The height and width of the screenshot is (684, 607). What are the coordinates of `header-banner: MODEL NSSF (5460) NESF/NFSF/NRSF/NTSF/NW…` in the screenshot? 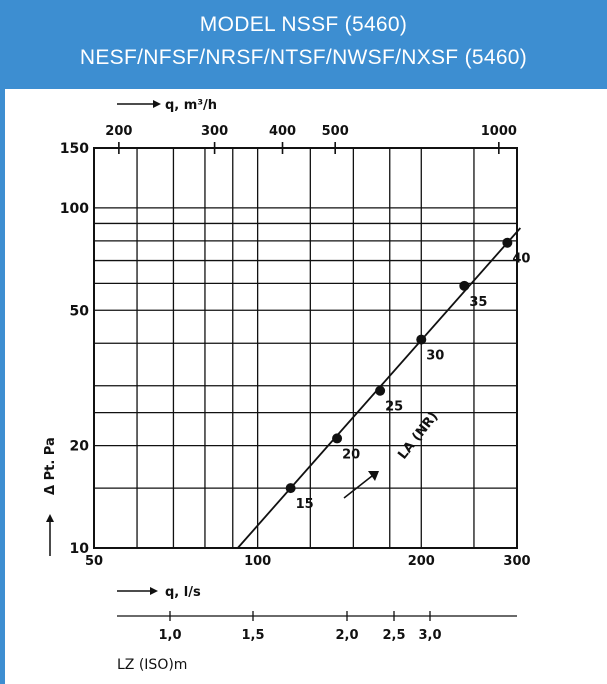 It's located at (303, 44).